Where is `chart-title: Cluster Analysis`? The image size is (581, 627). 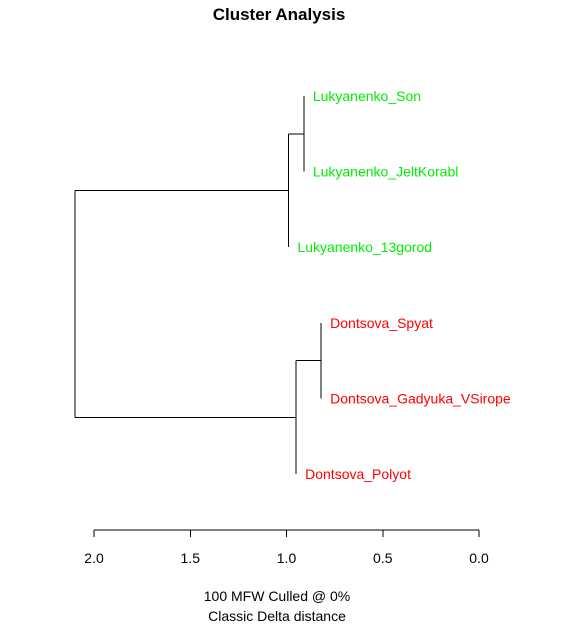 chart-title: Cluster Analysis is located at coordinates (279, 14).